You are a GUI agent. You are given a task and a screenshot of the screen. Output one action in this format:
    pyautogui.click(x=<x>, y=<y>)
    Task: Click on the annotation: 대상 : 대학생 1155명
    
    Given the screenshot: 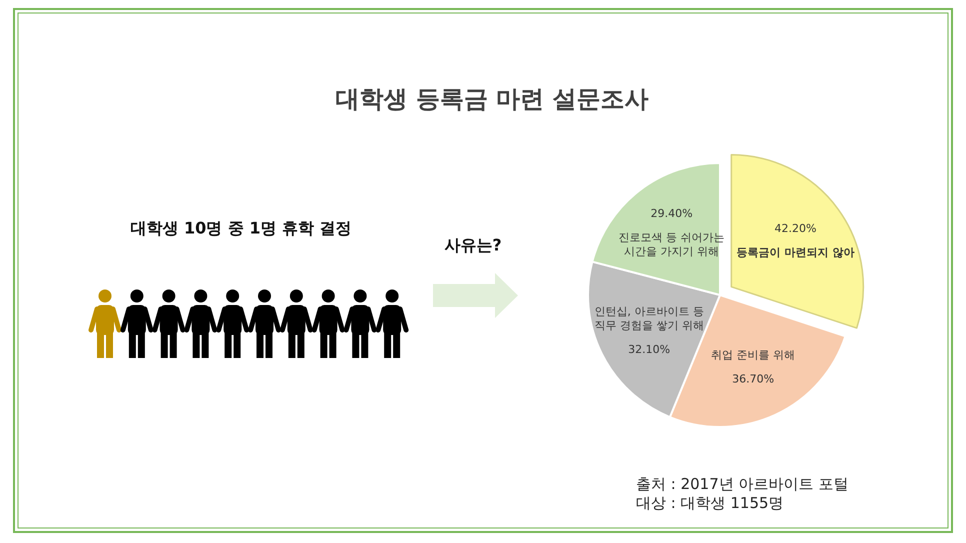 What is the action you would take?
    pyautogui.click(x=710, y=503)
    